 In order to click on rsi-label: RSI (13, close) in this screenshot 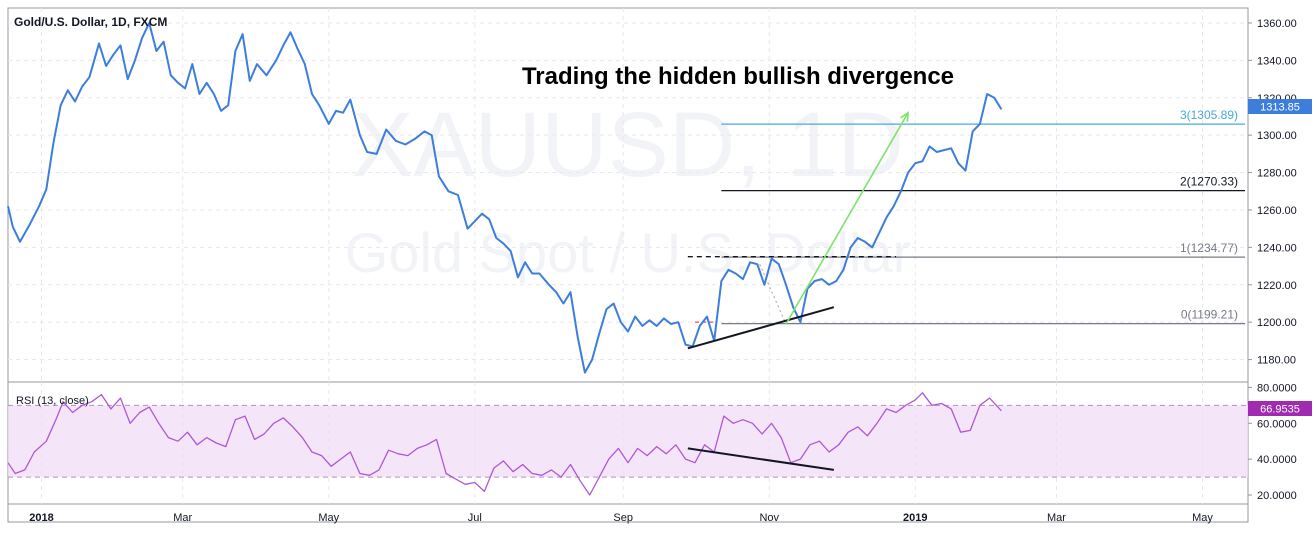, I will do `click(52, 401)`.